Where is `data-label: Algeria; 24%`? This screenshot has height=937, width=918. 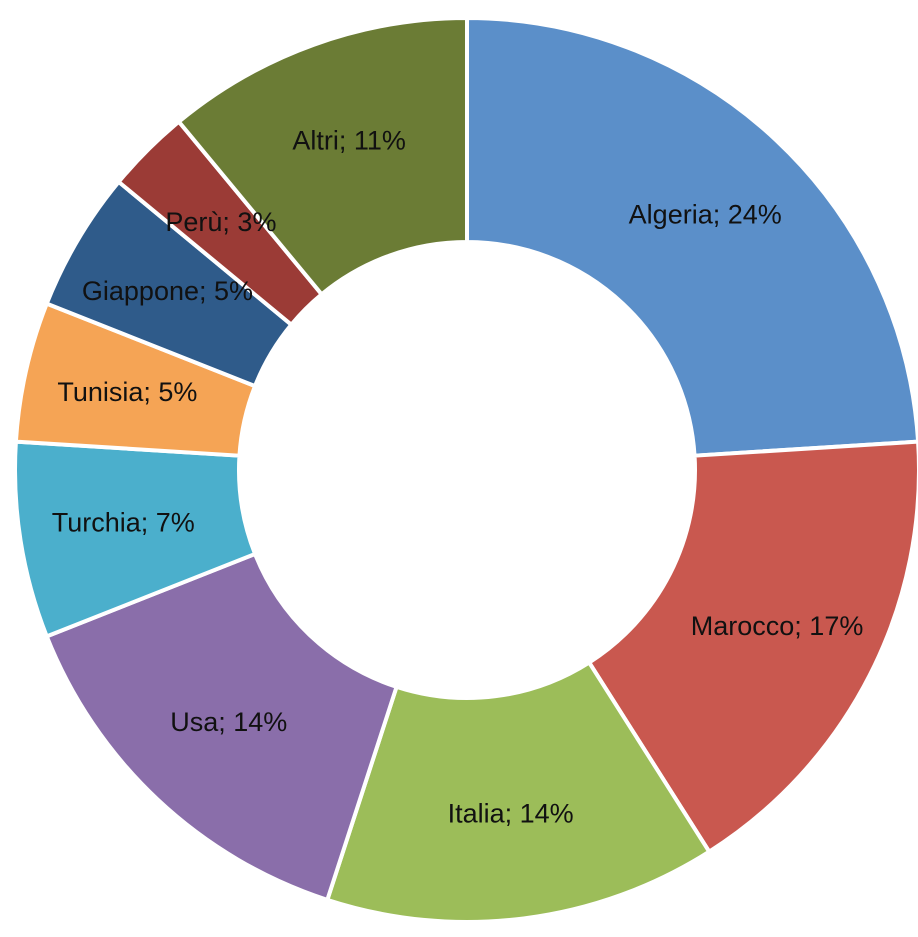 data-label: Algeria; 24% is located at coordinates (705, 214).